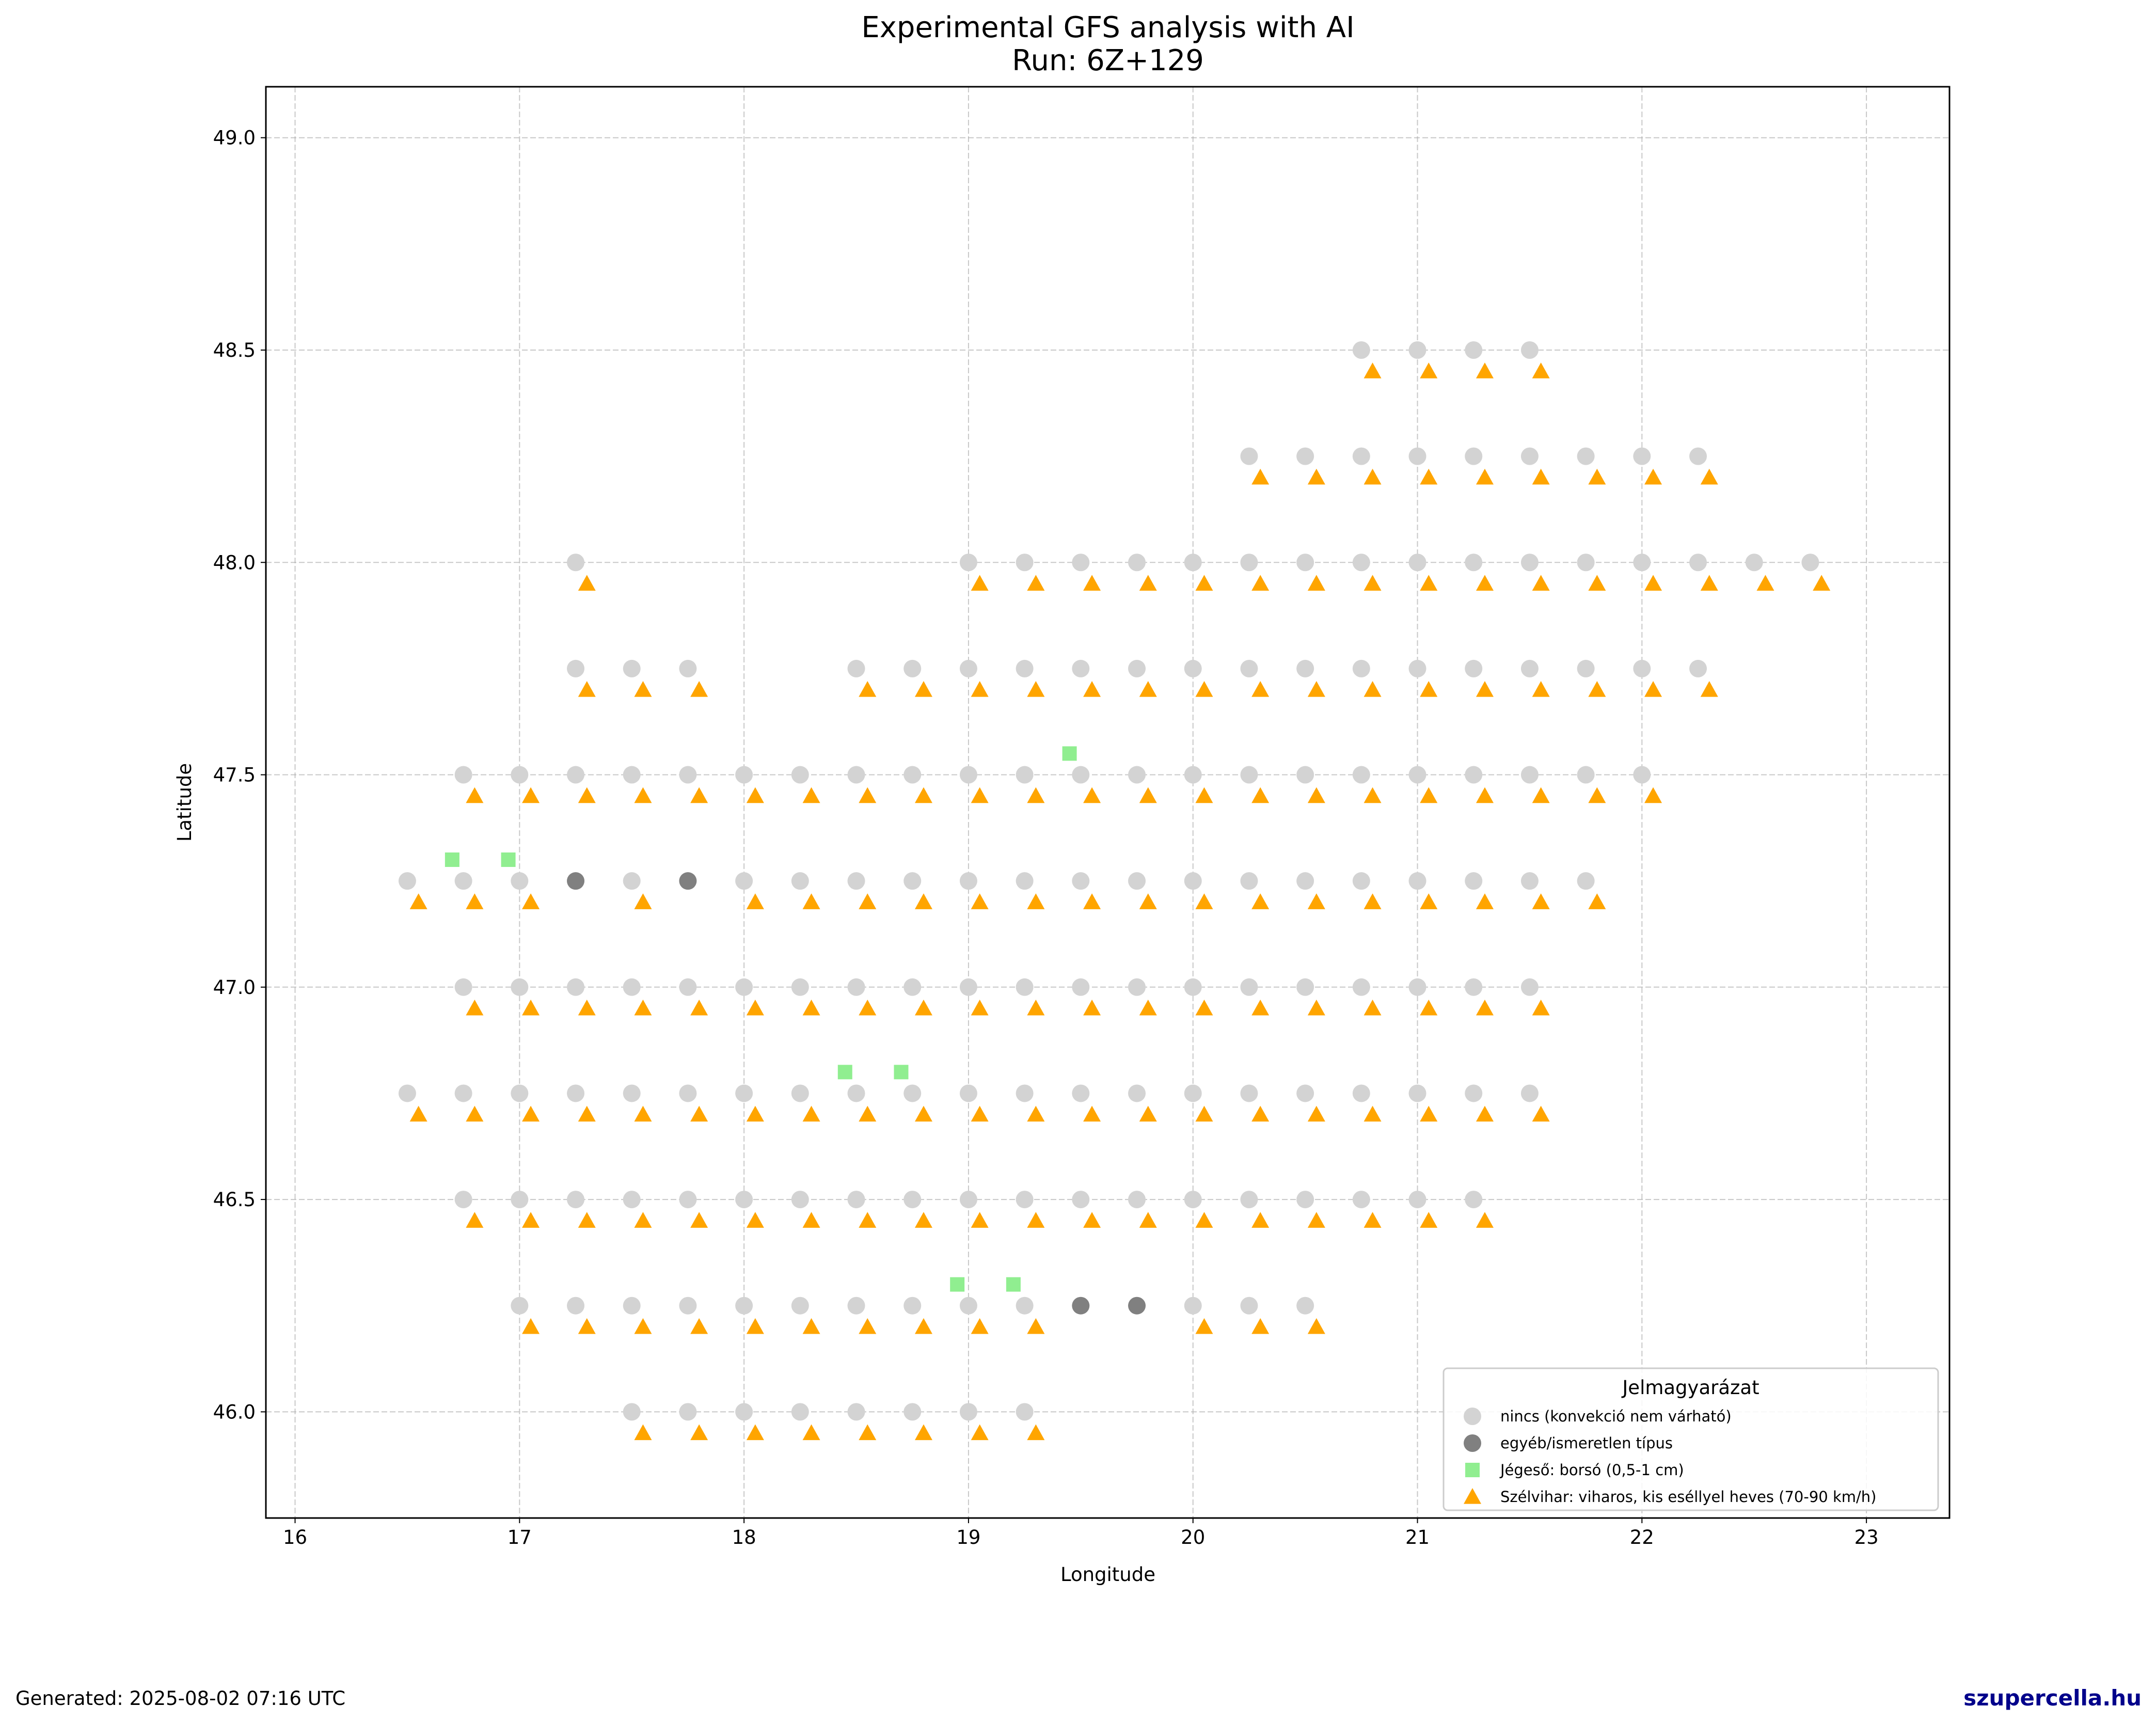 The width and height of the screenshot is (2156, 1723). Describe the element at coordinates (958, 1284) in the screenshot. I see `hail-marker` at that location.